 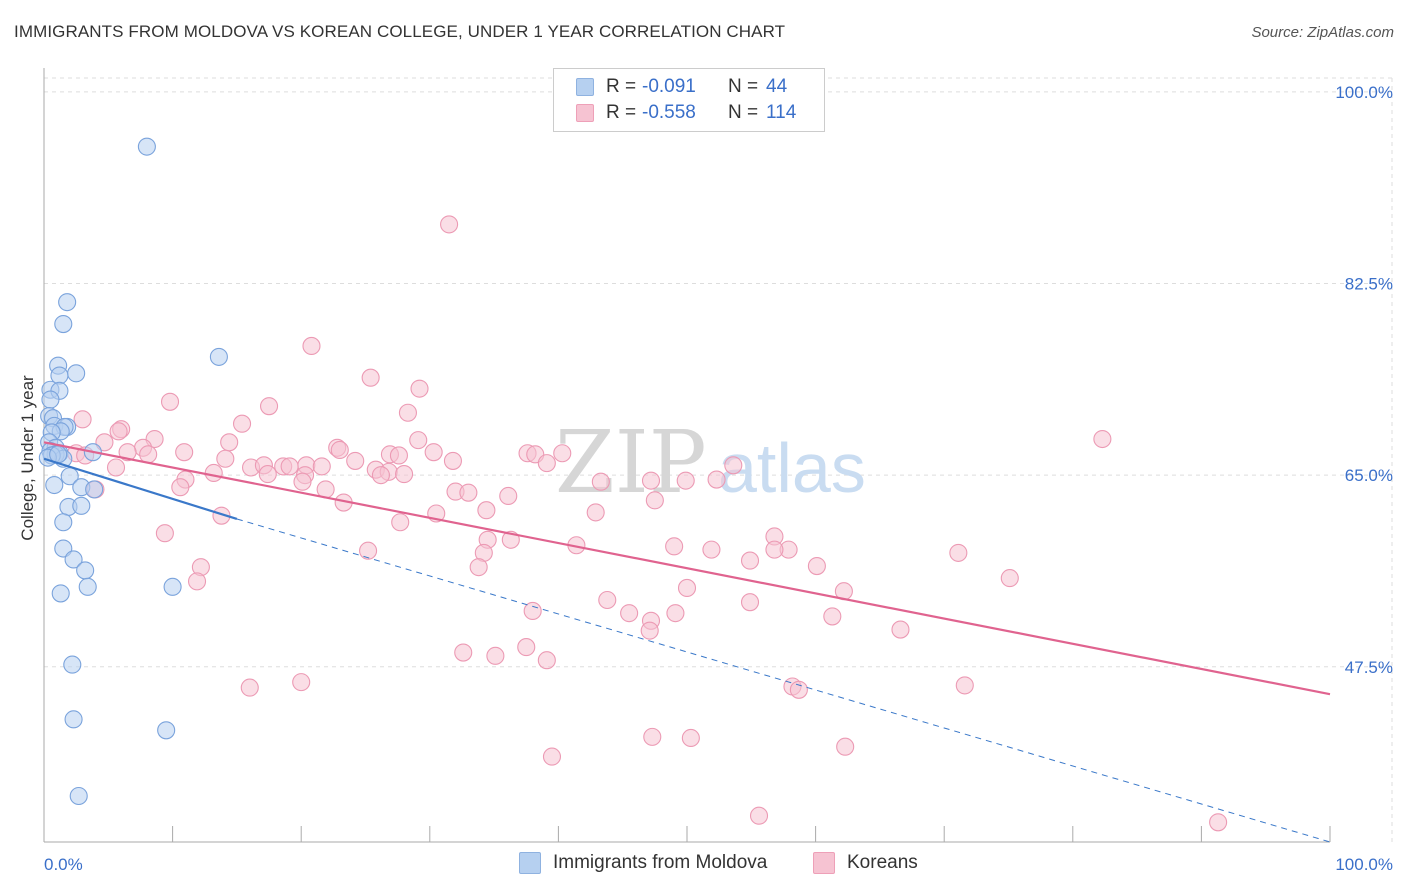 What do you see at coordinates (585, 113) in the screenshot?
I see `legend-swatch-koreans` at bounding box center [585, 113].